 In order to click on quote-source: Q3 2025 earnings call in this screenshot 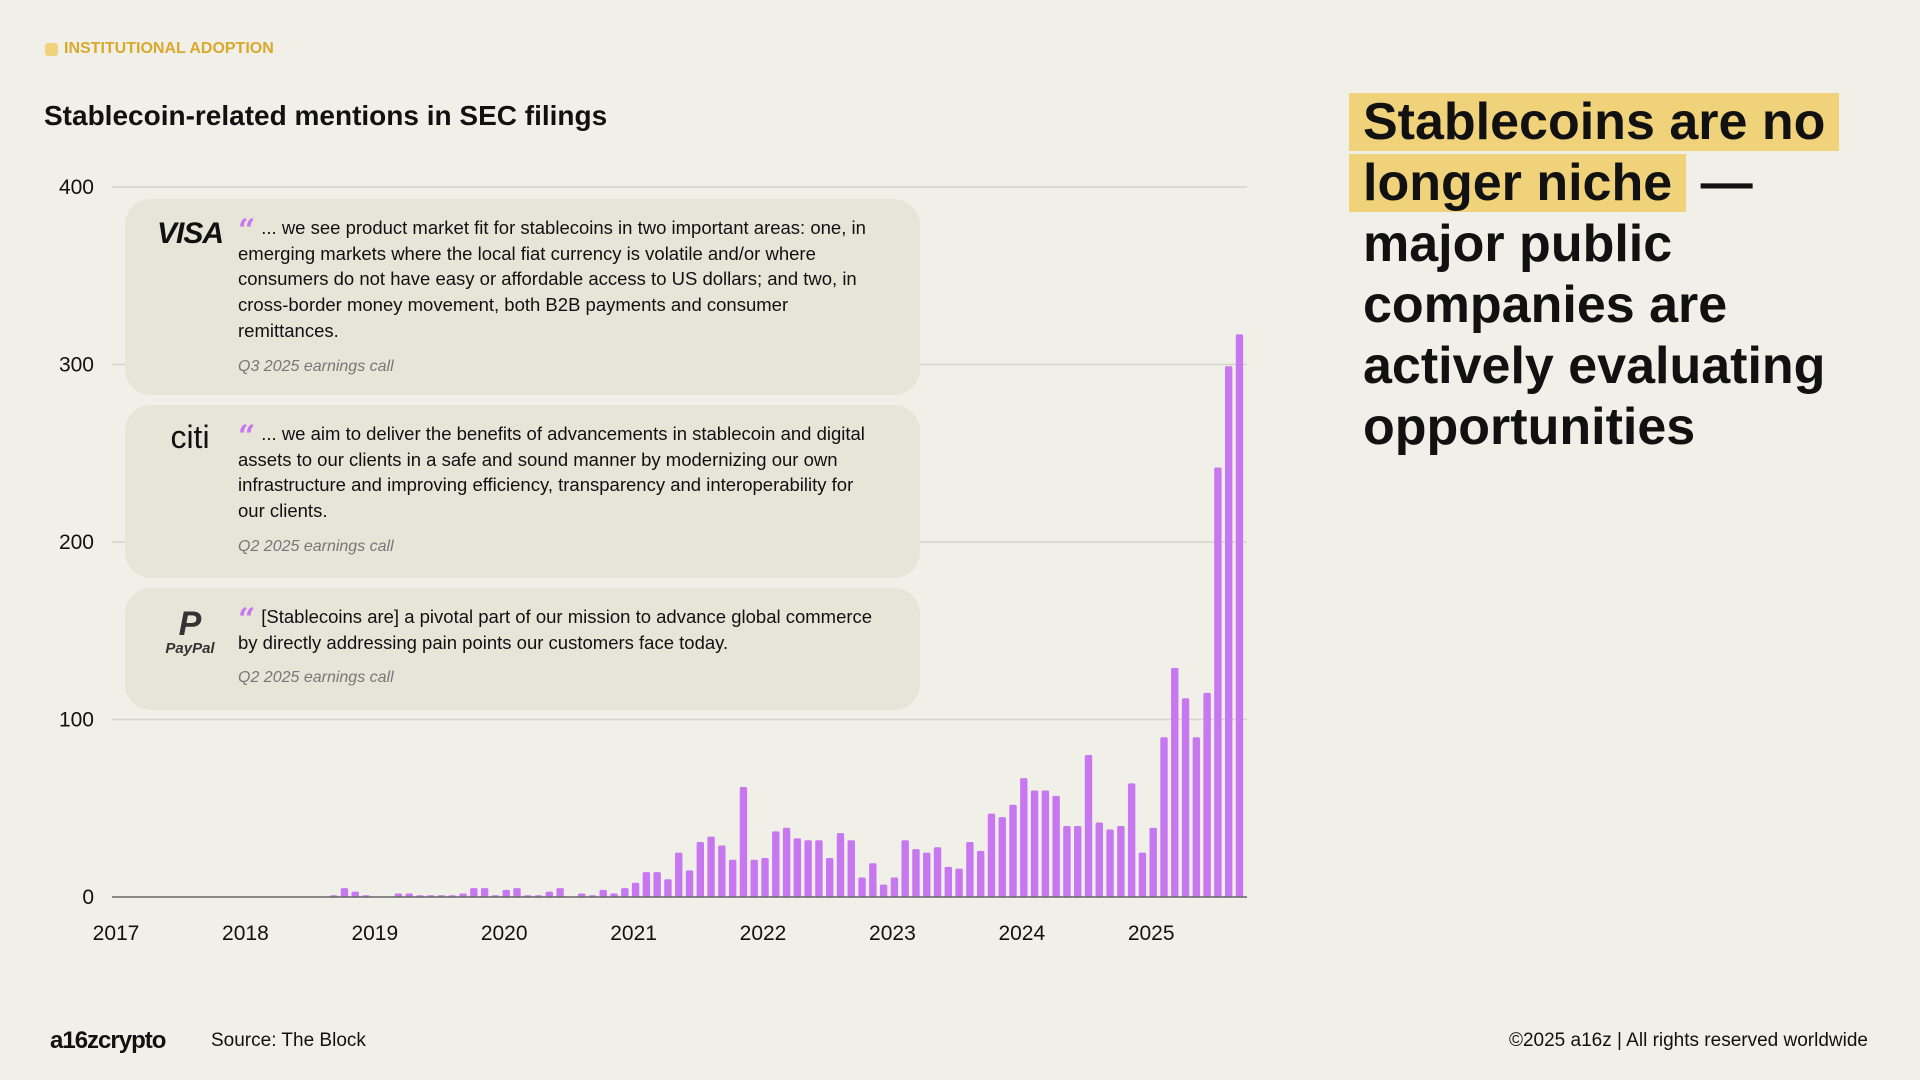, I will do `click(316, 366)`.